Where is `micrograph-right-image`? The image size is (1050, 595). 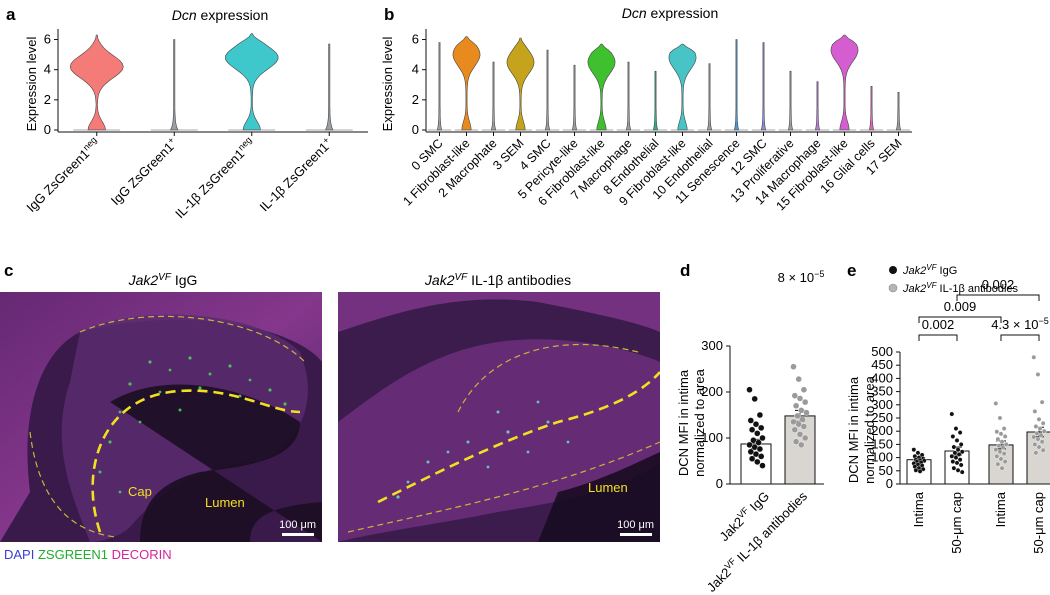
micrograph-right-image is located at coordinates (499, 417).